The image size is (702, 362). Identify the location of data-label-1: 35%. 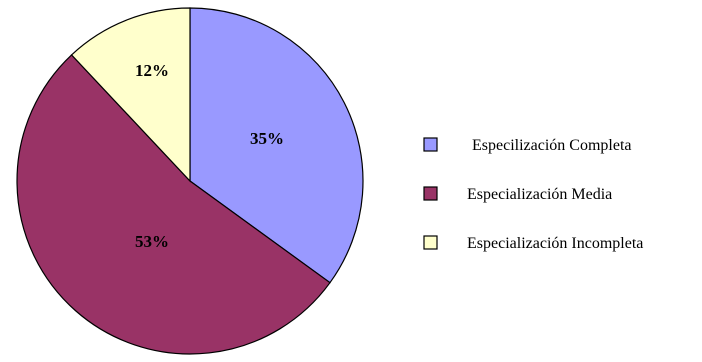
(267, 138).